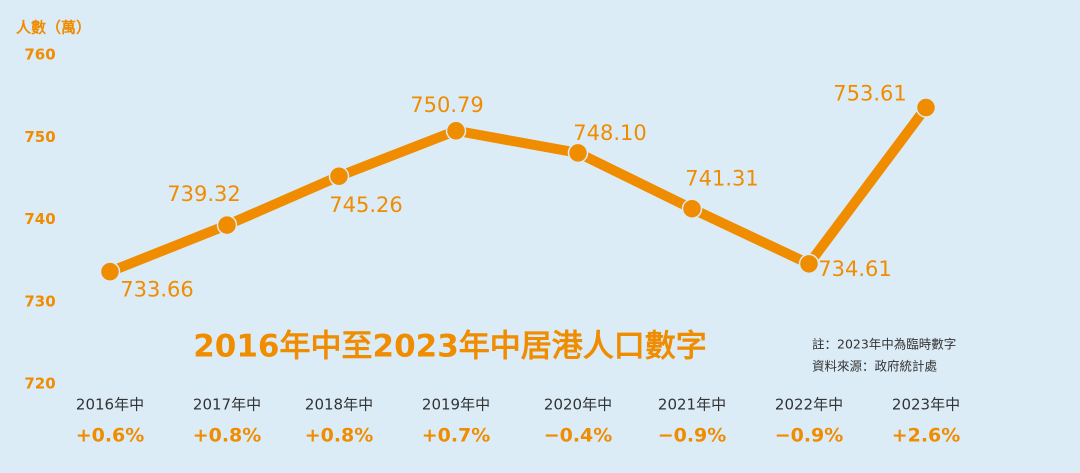 The width and height of the screenshot is (1080, 473). Describe the element at coordinates (39, 301) in the screenshot. I see `y-tick-label: 730` at that location.